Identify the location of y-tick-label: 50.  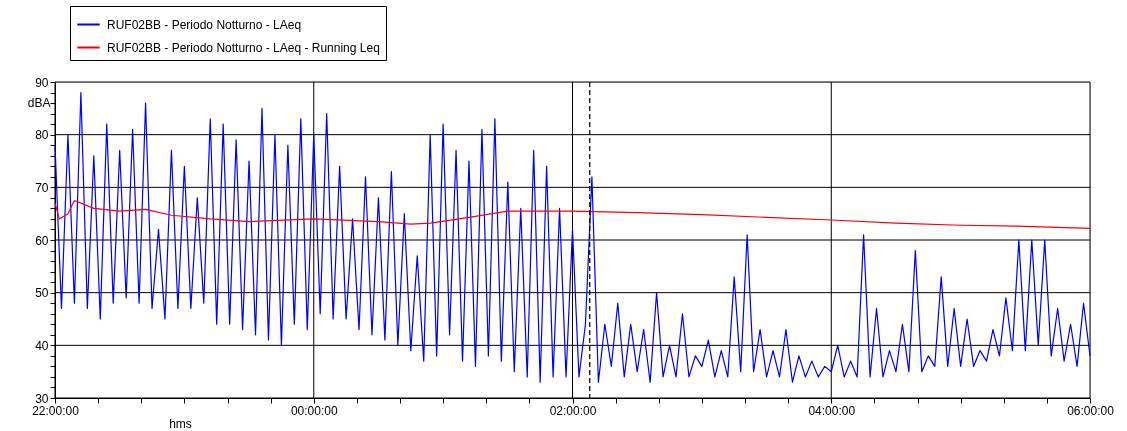
(42, 293).